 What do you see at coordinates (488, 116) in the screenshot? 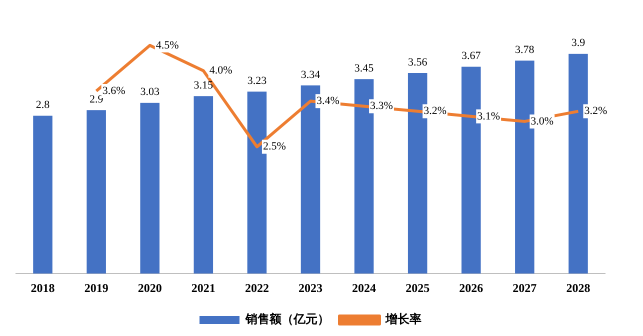
I see `data-label: 3.1%` at bounding box center [488, 116].